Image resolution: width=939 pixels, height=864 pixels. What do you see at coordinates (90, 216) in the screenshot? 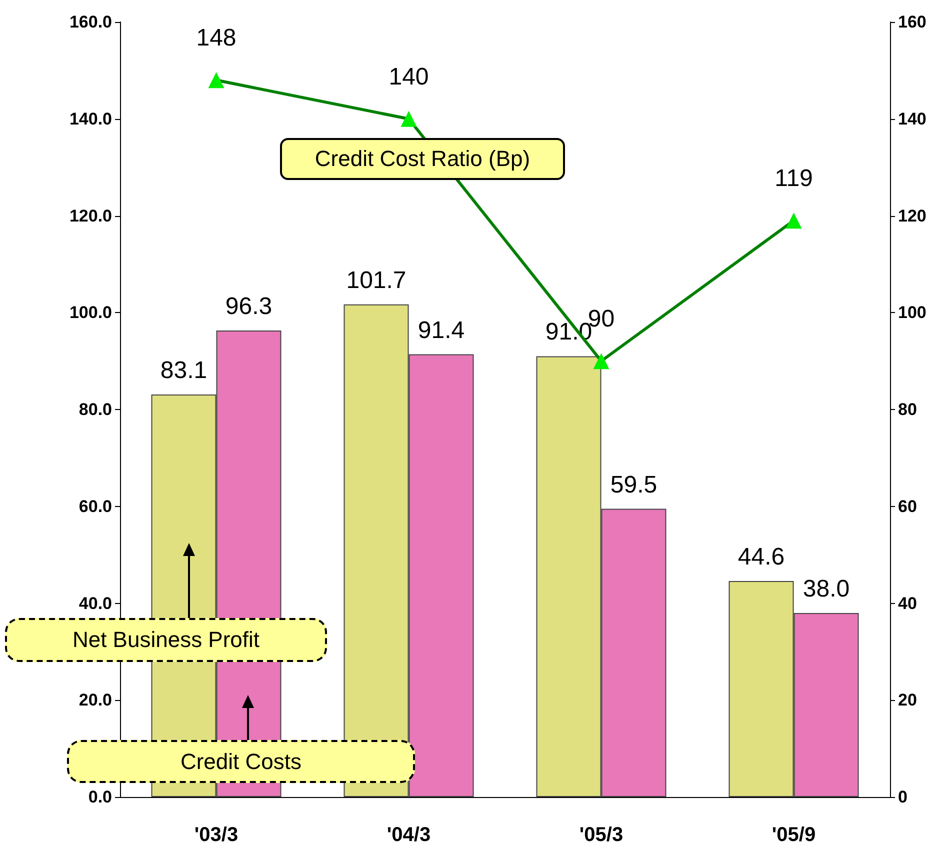
I see `y-tick-label: 120.0` at bounding box center [90, 216].